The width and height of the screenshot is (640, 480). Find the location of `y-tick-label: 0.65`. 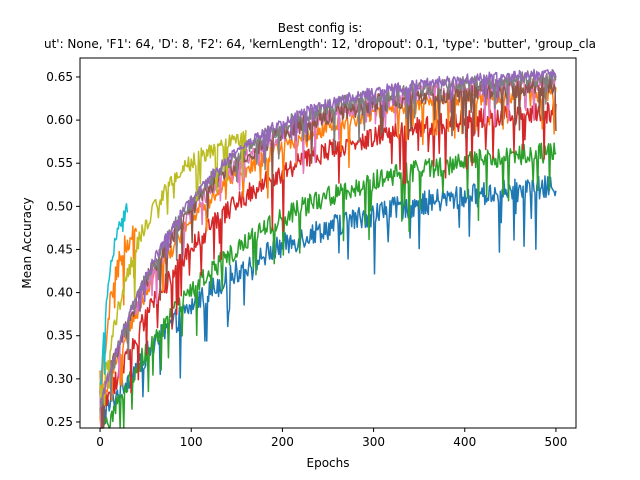

y-tick-label: 0.65 is located at coordinates (59, 77).